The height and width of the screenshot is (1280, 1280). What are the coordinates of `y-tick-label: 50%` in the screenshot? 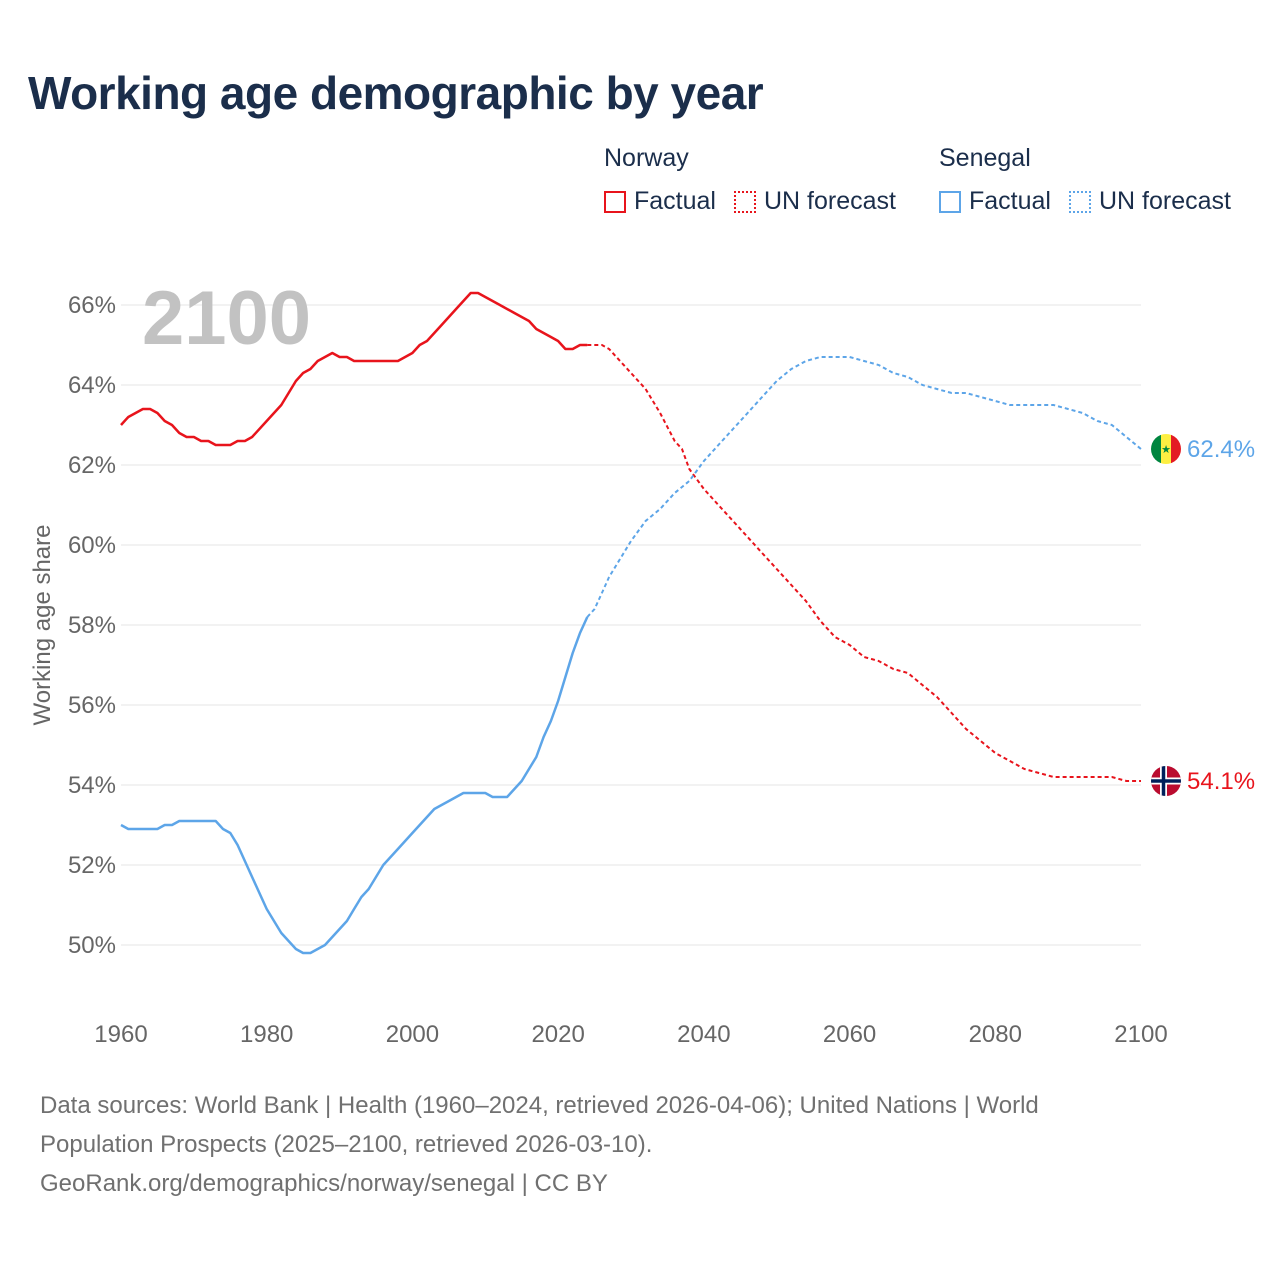 It's located at (92, 945).